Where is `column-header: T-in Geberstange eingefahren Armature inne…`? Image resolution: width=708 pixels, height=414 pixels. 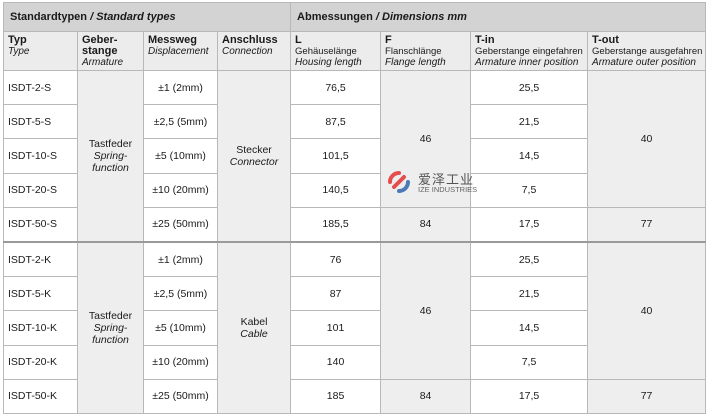 column-header: T-in Geberstange eingefahren Armature inne… is located at coordinates (529, 51).